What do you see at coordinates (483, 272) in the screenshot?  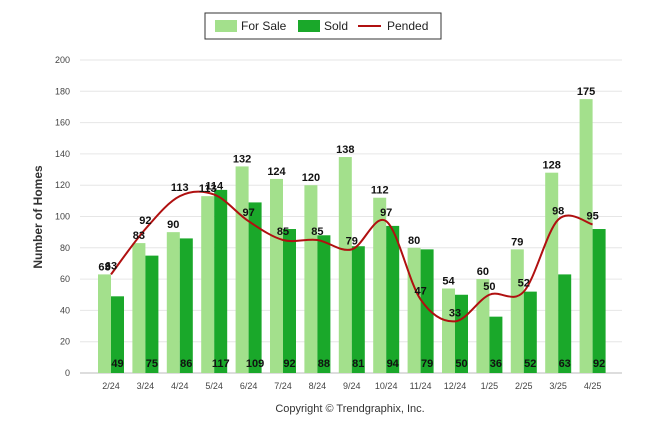 I see `data-label-for-sale: 60` at bounding box center [483, 272].